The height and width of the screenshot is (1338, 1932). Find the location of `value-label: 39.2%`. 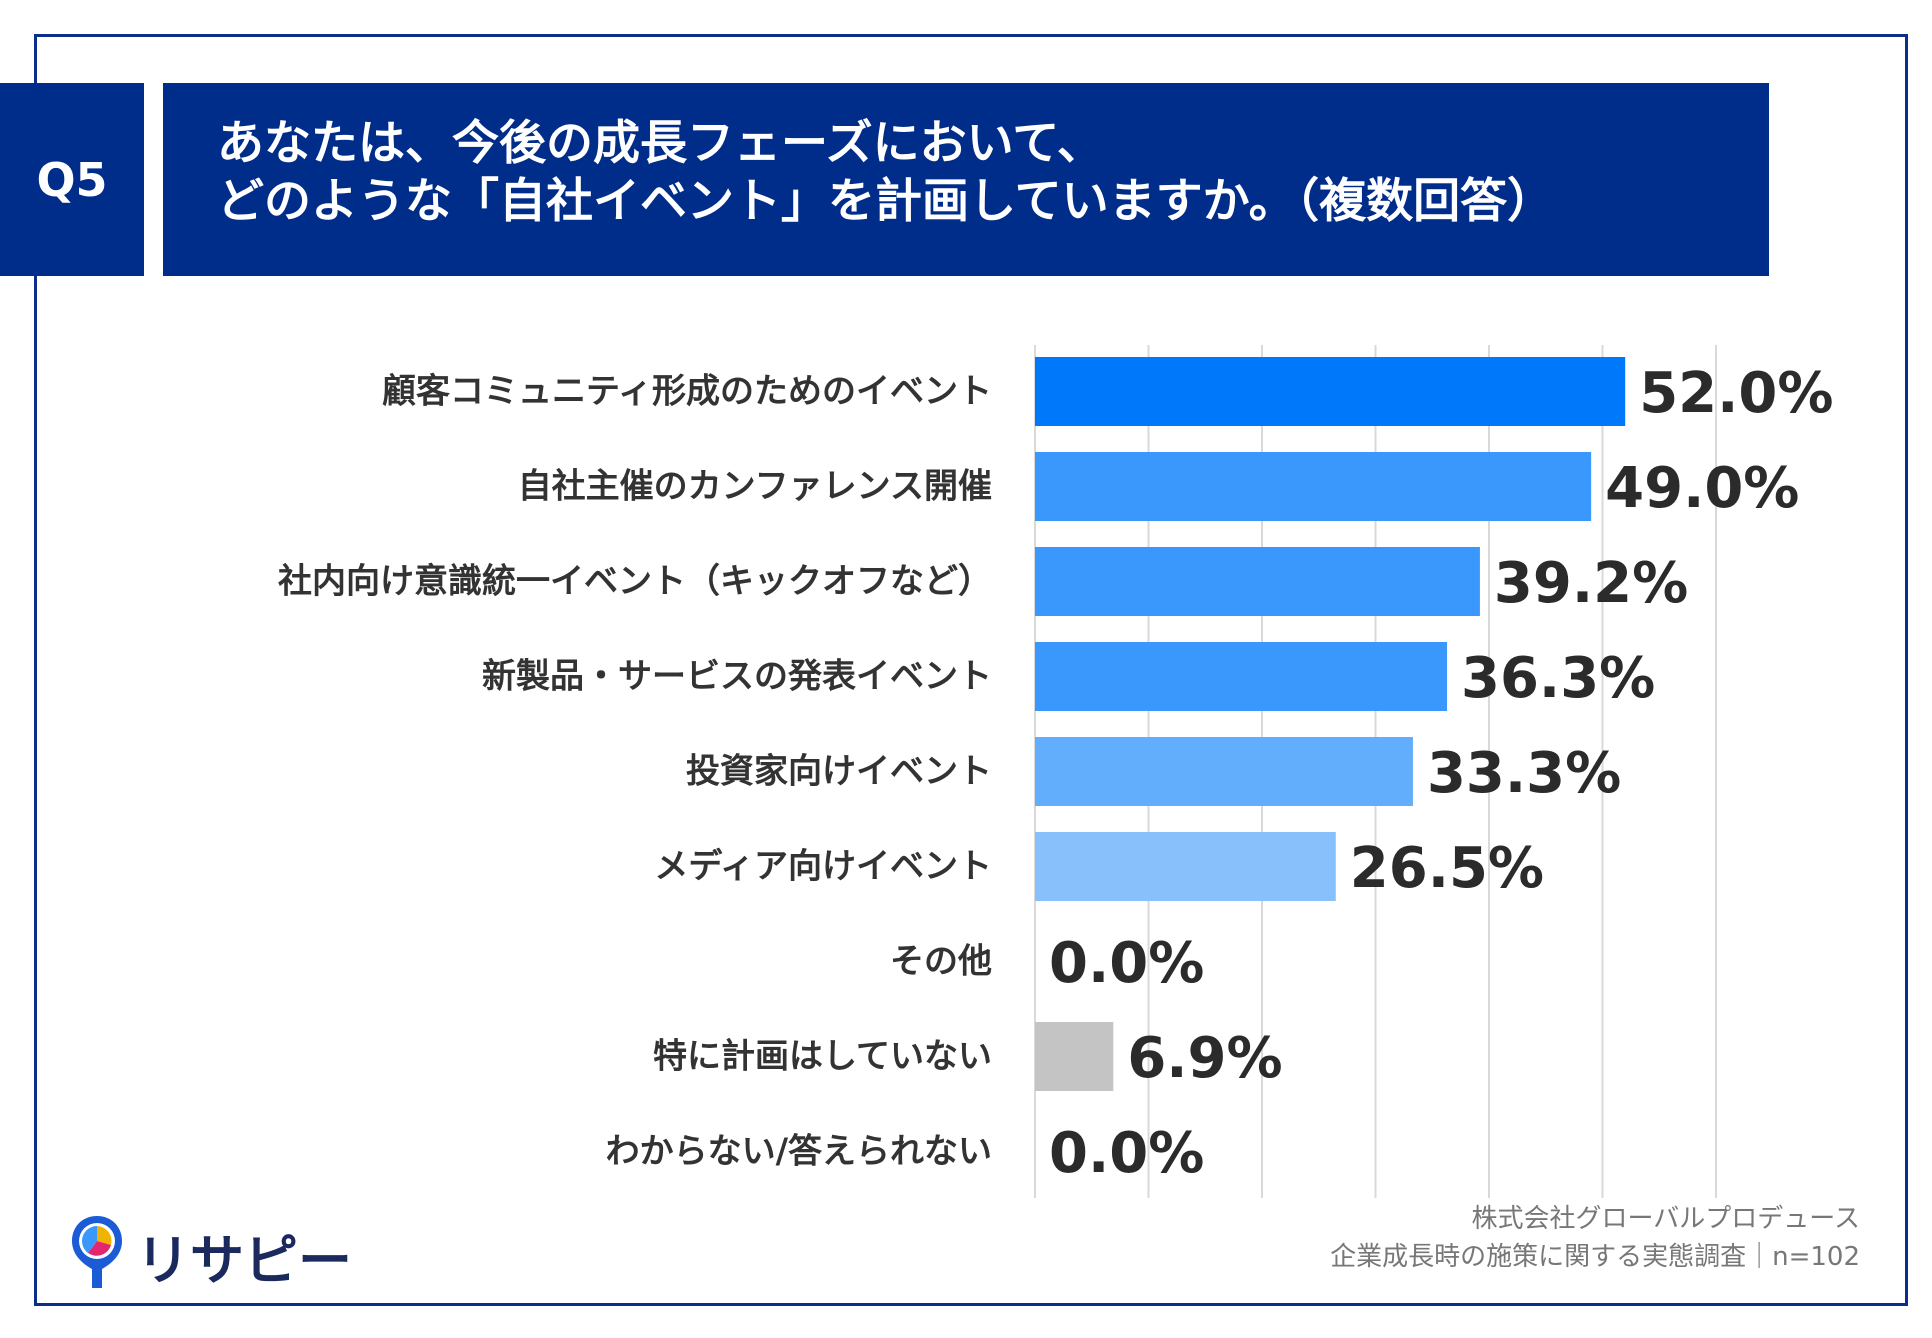

value-label: 39.2% is located at coordinates (1591, 583).